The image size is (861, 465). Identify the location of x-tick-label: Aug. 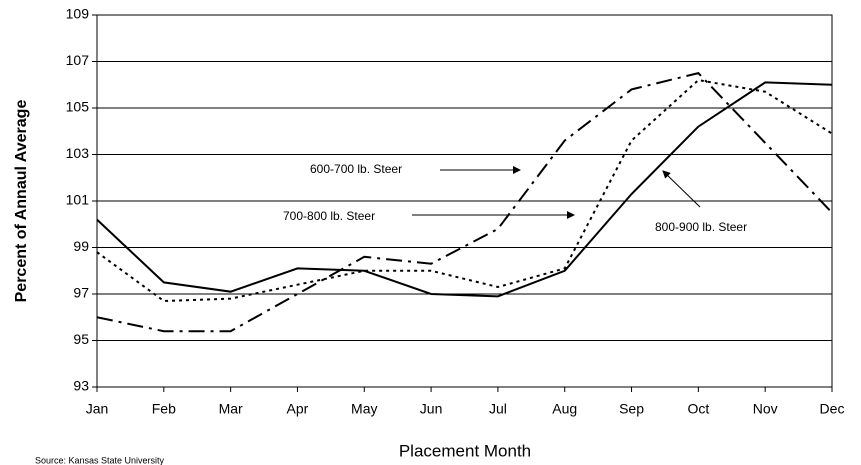
(564, 409).